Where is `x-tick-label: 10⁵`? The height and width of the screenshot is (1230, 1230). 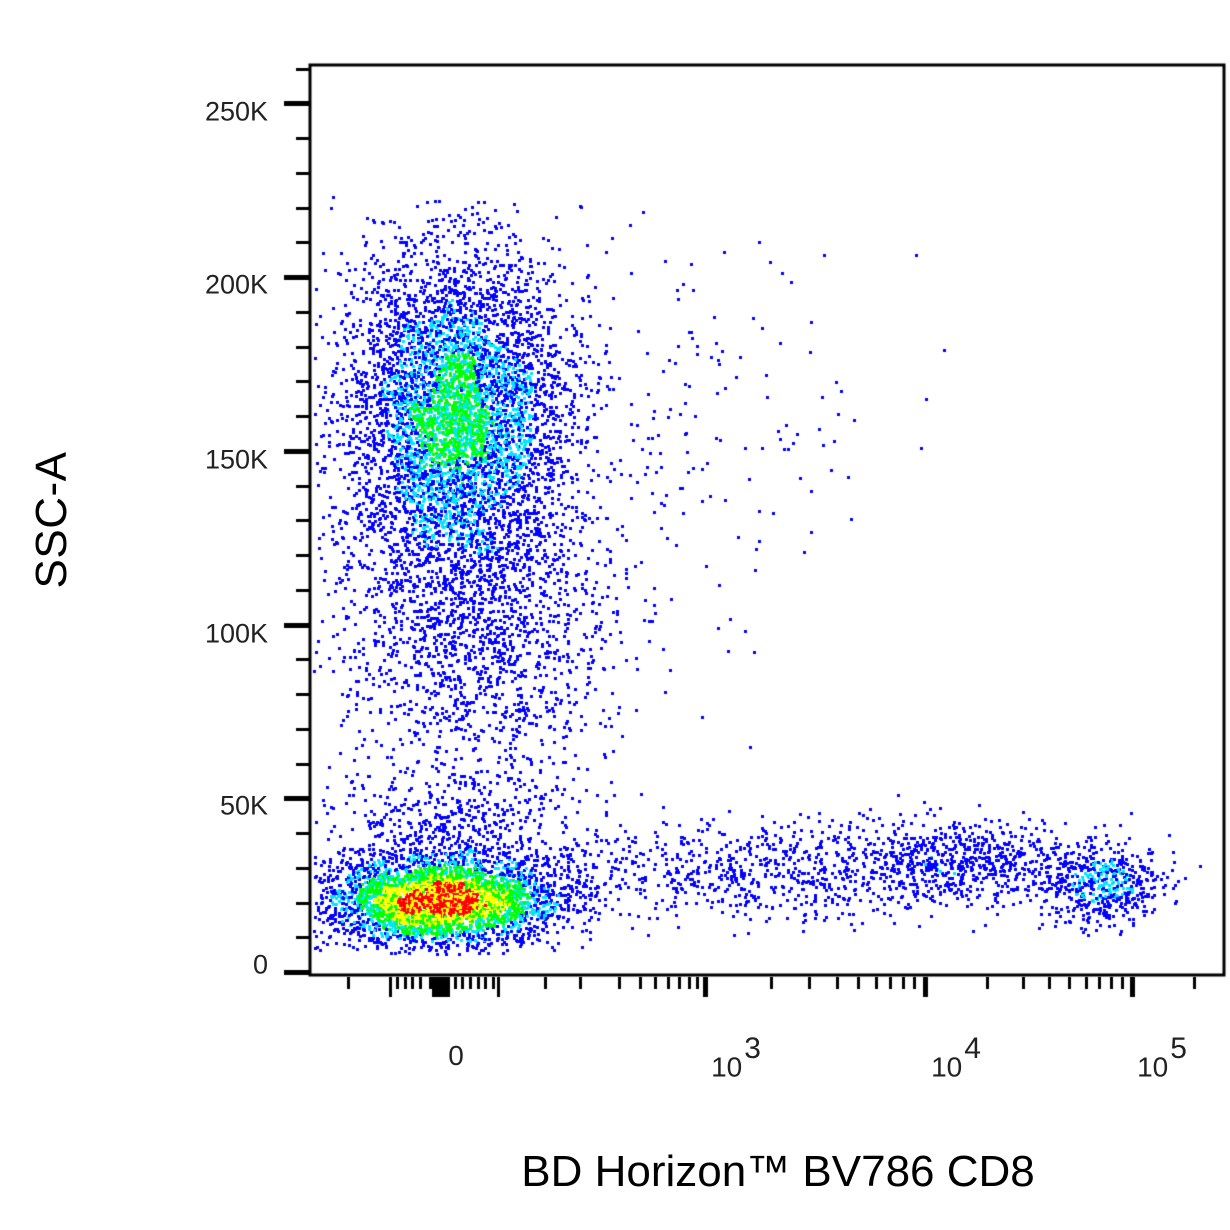 x-tick-label: 10⁵ is located at coordinates (1162, 1057).